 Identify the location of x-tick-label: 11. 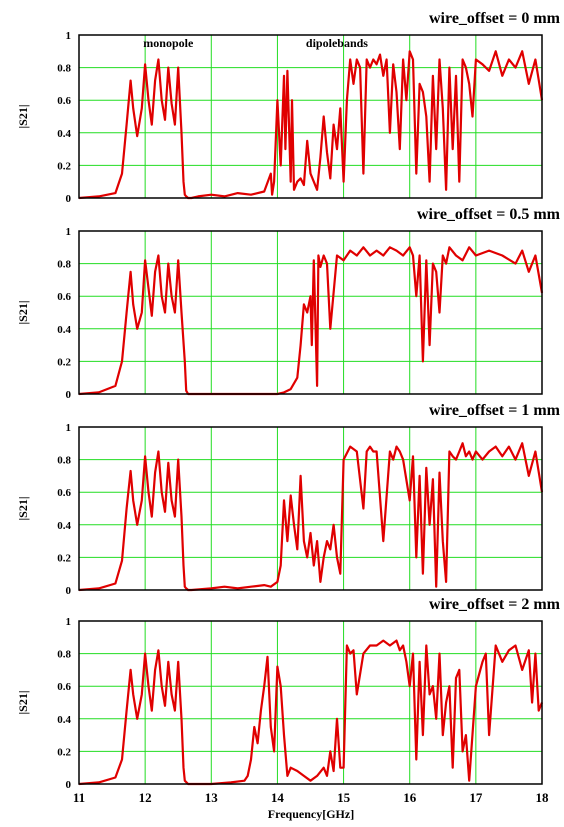
(79, 797).